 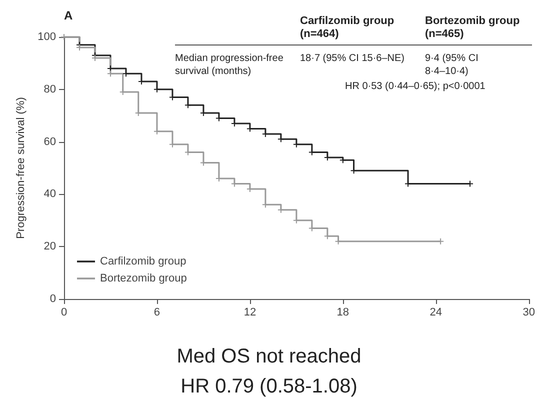 I want to click on x-tick-label: 0, so click(x=64, y=312).